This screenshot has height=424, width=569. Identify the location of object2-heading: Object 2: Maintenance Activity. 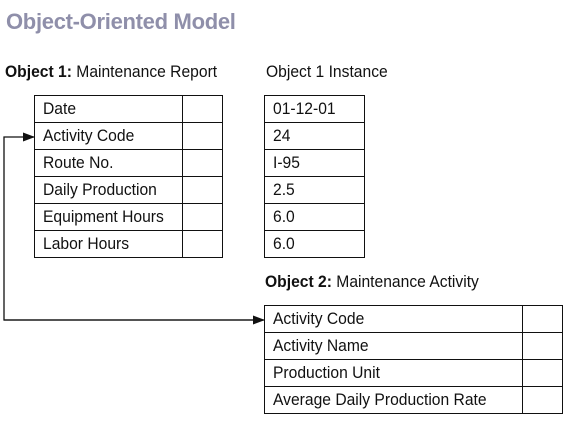
(372, 282).